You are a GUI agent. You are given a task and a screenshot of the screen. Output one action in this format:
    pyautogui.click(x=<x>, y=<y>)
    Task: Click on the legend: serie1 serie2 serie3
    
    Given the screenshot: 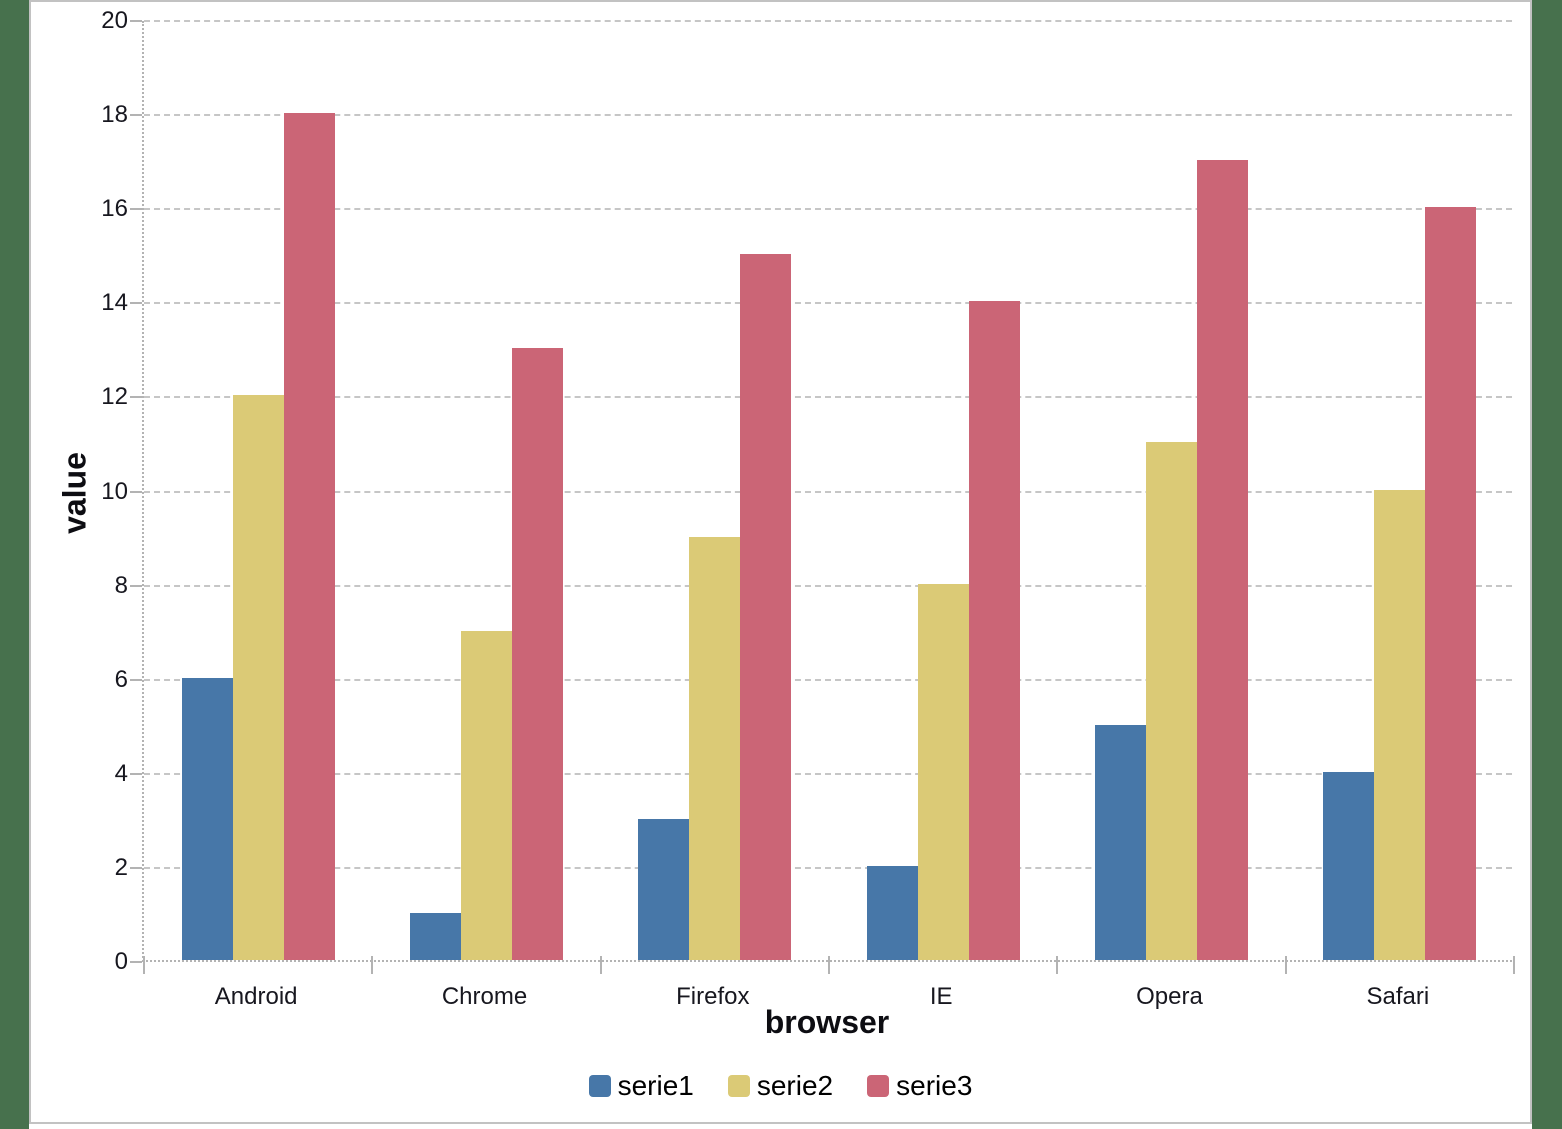 What is the action you would take?
    pyautogui.click(x=780, y=1086)
    